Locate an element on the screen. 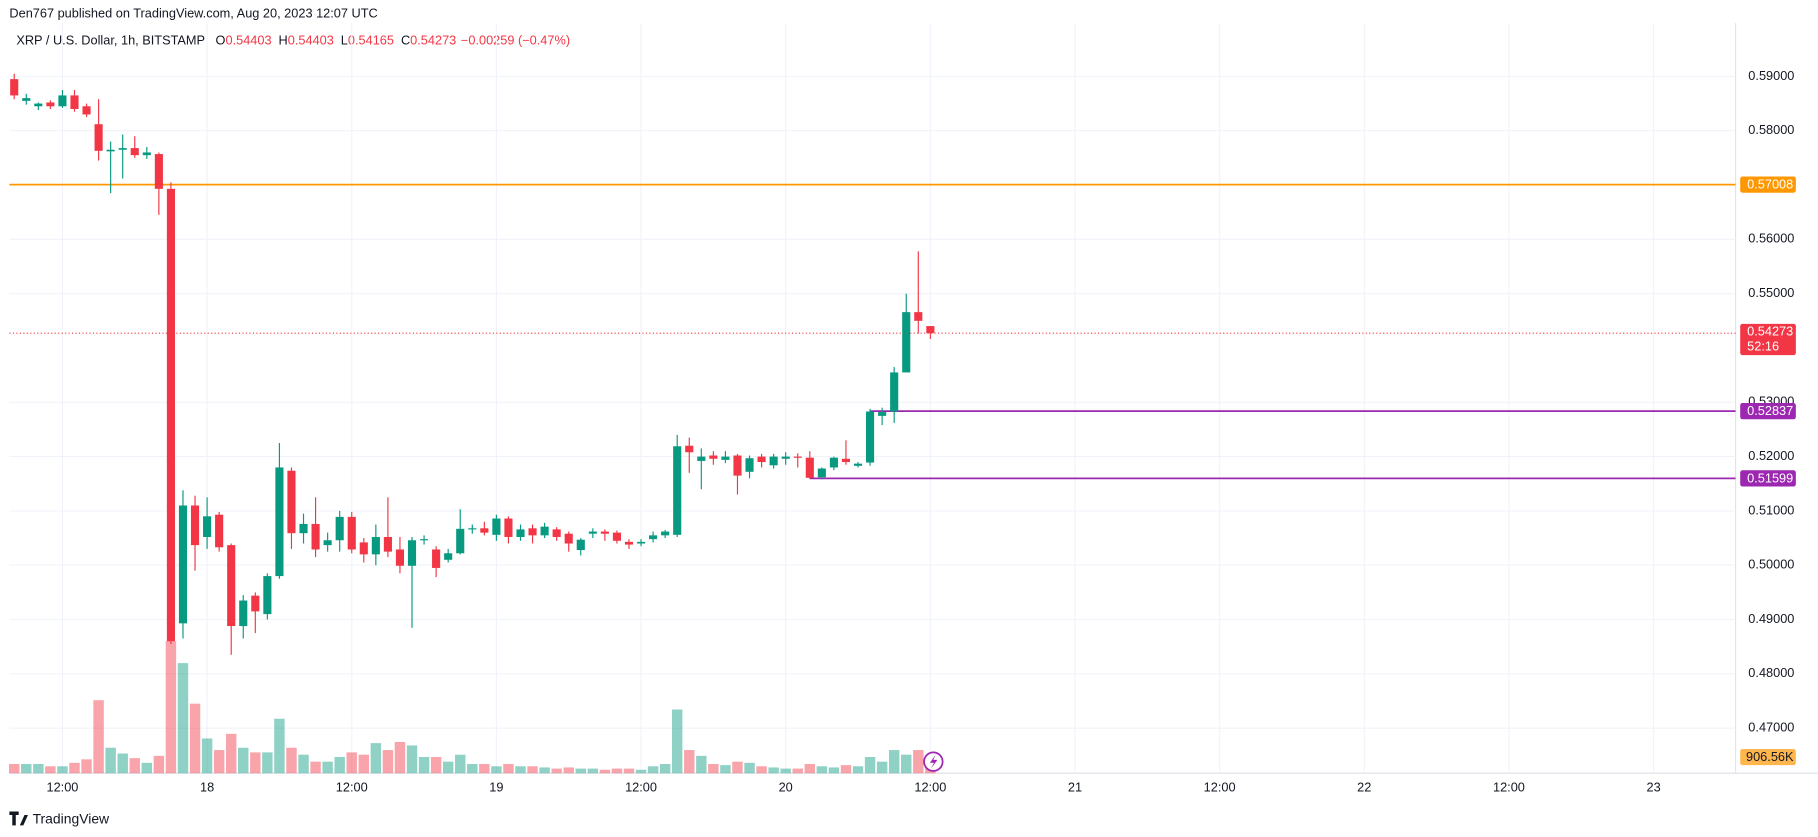 This screenshot has height=837, width=1818. legend-key: H is located at coordinates (283, 40).